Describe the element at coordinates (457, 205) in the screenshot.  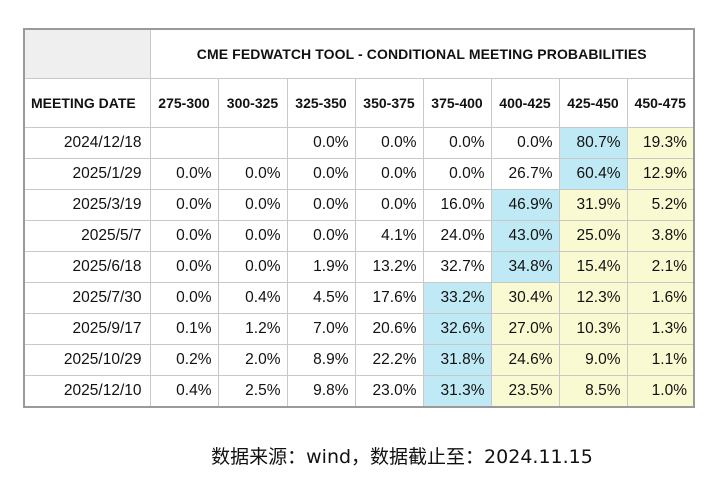
I see `probability-cell: 16.0%` at that location.